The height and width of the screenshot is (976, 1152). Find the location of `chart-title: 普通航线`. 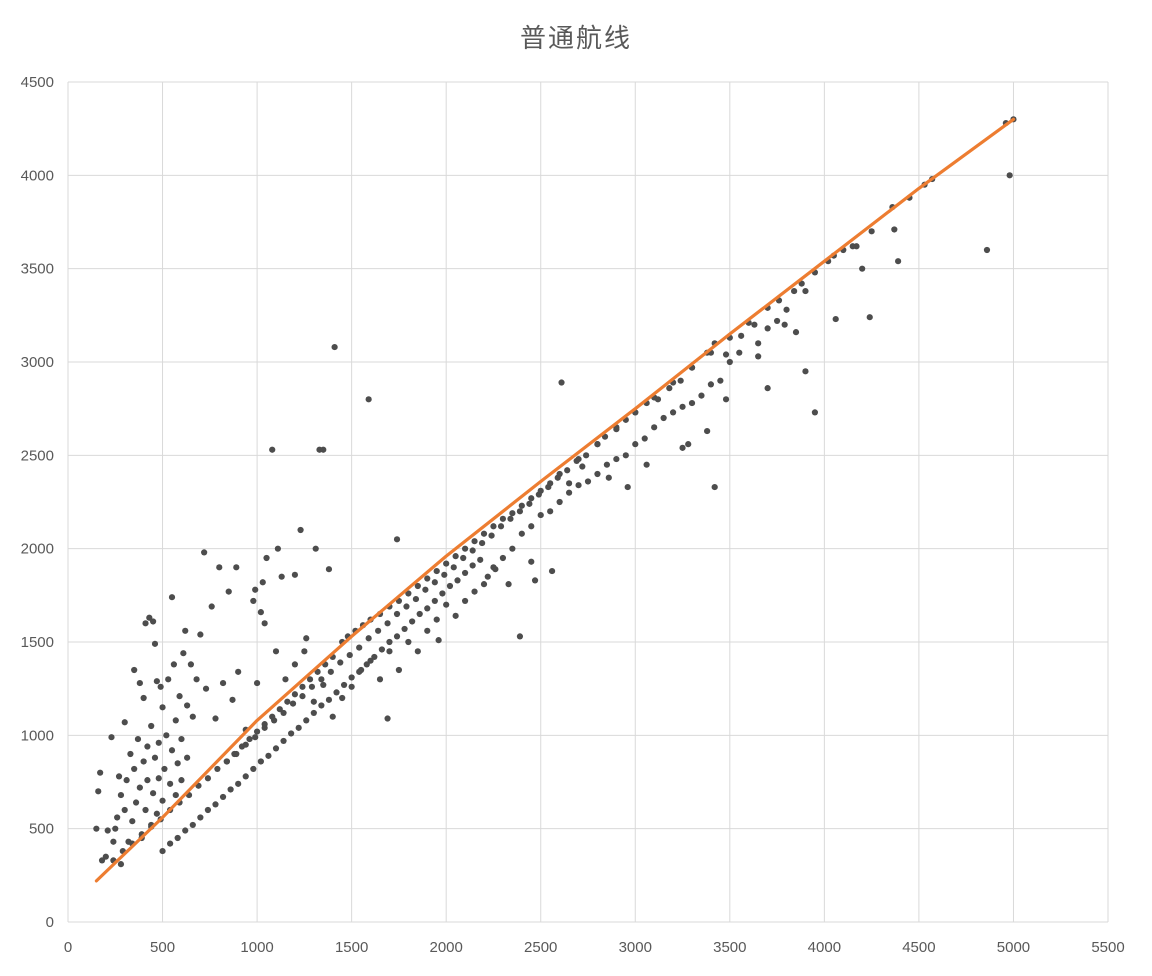

chart-title: 普通航线 is located at coordinates (575, 39).